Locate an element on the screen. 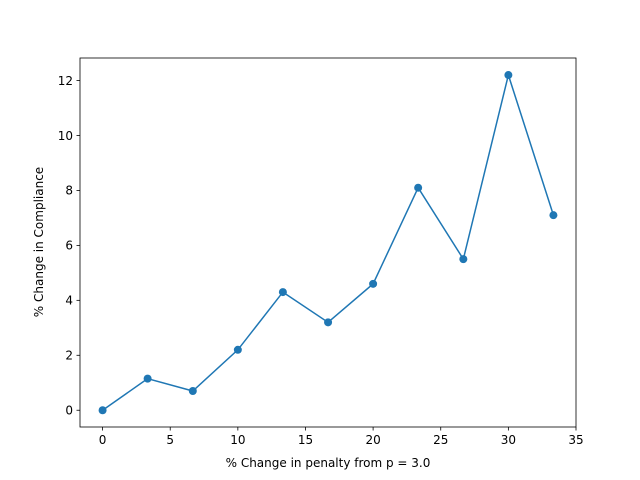  y-tick-label: 8 is located at coordinates (69, 191).